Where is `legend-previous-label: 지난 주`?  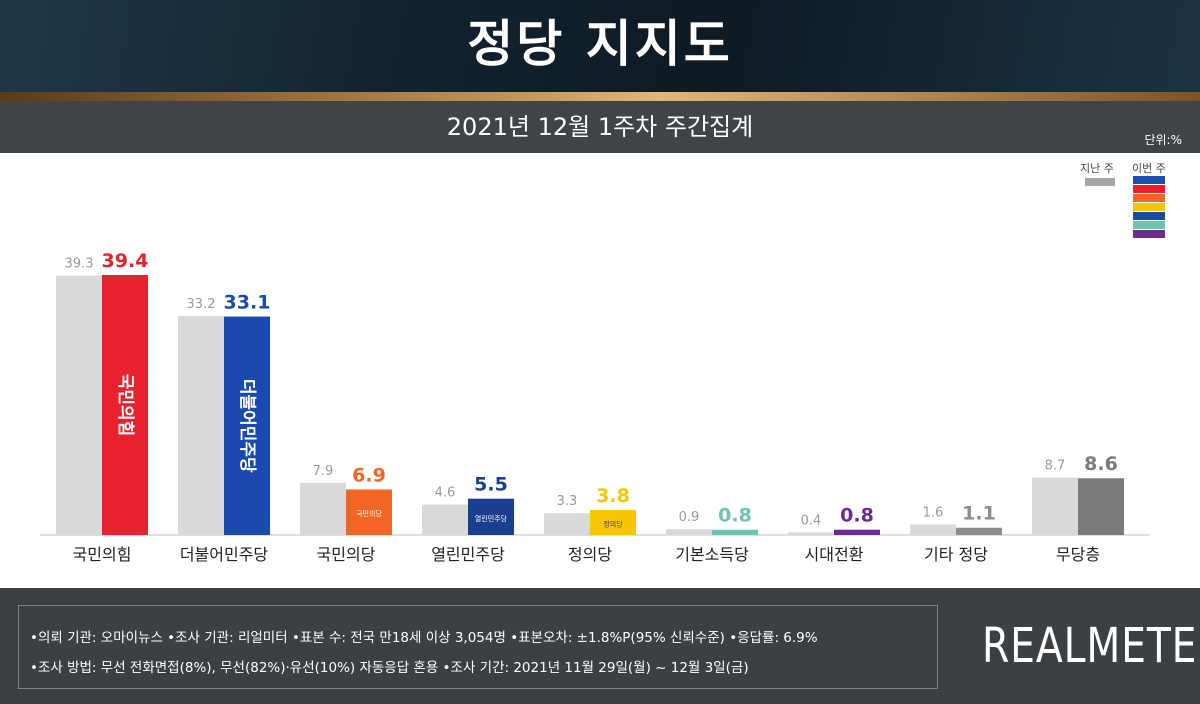 legend-previous-label: 지난 주 is located at coordinates (1097, 168).